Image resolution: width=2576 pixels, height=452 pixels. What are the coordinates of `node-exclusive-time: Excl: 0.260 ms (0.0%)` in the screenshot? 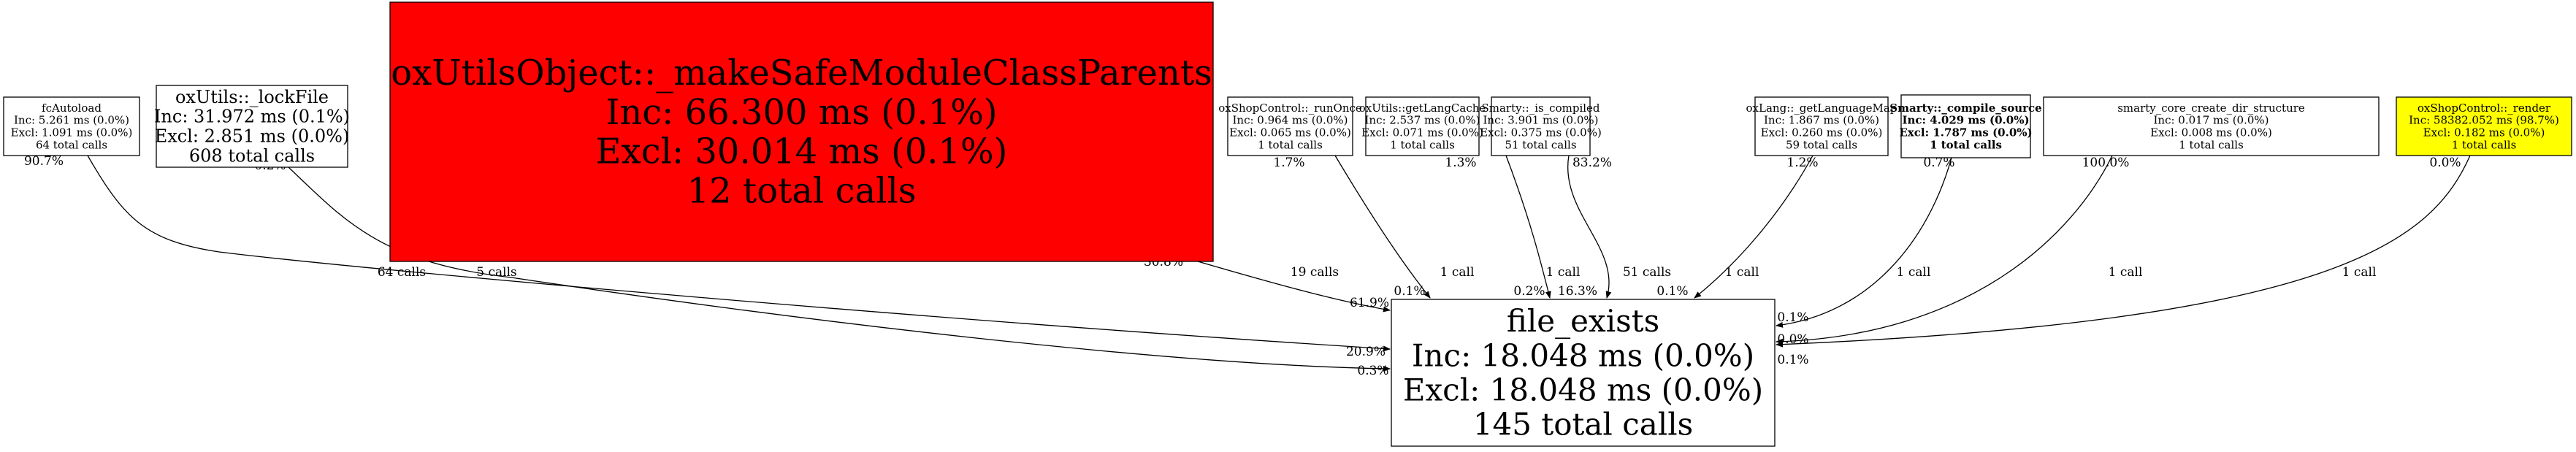 It's located at (1822, 132).